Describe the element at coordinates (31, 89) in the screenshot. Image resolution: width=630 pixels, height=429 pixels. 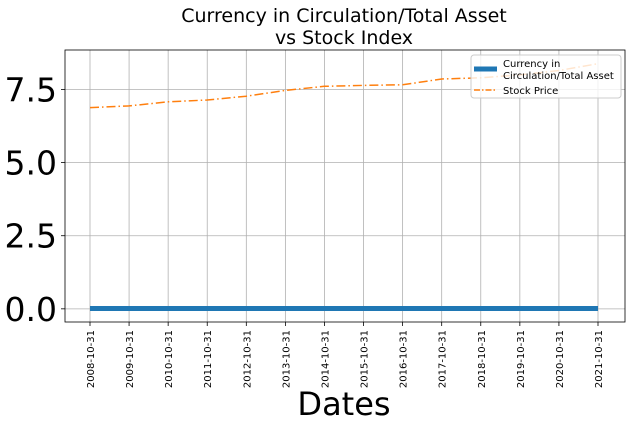
I see `y-tick-label: 7.5` at that location.